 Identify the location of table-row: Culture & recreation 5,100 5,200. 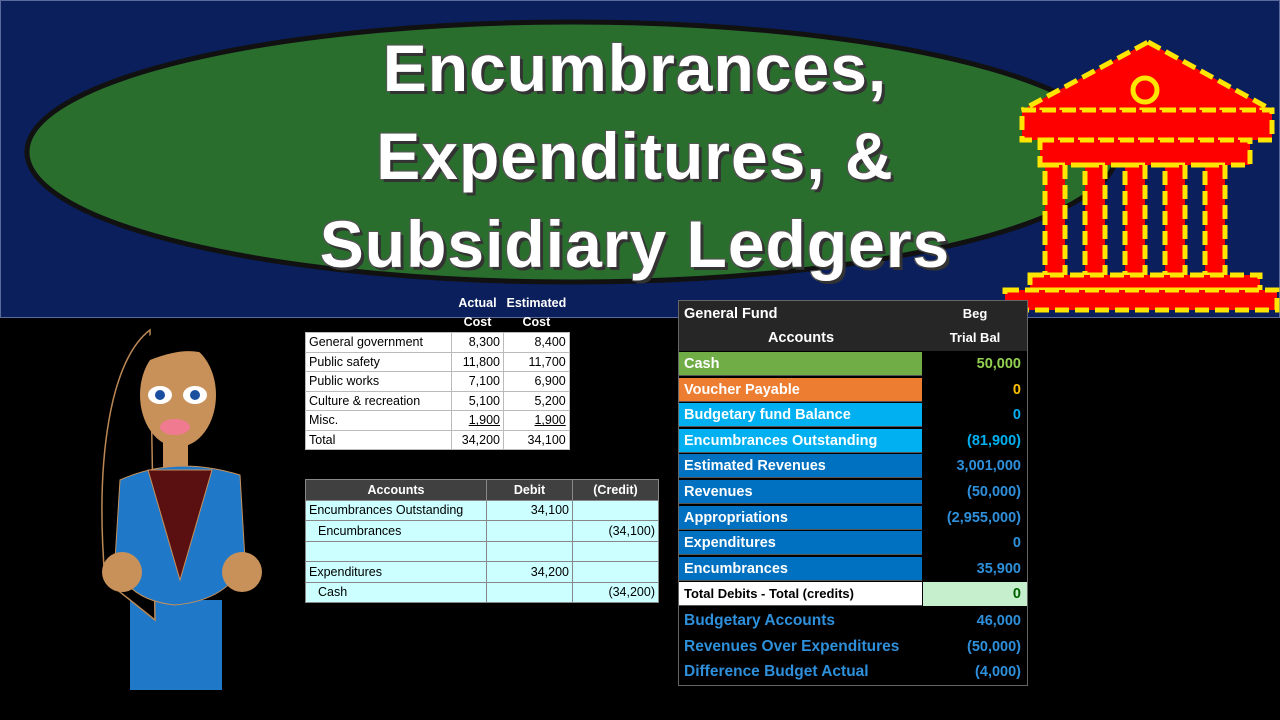
(437, 400).